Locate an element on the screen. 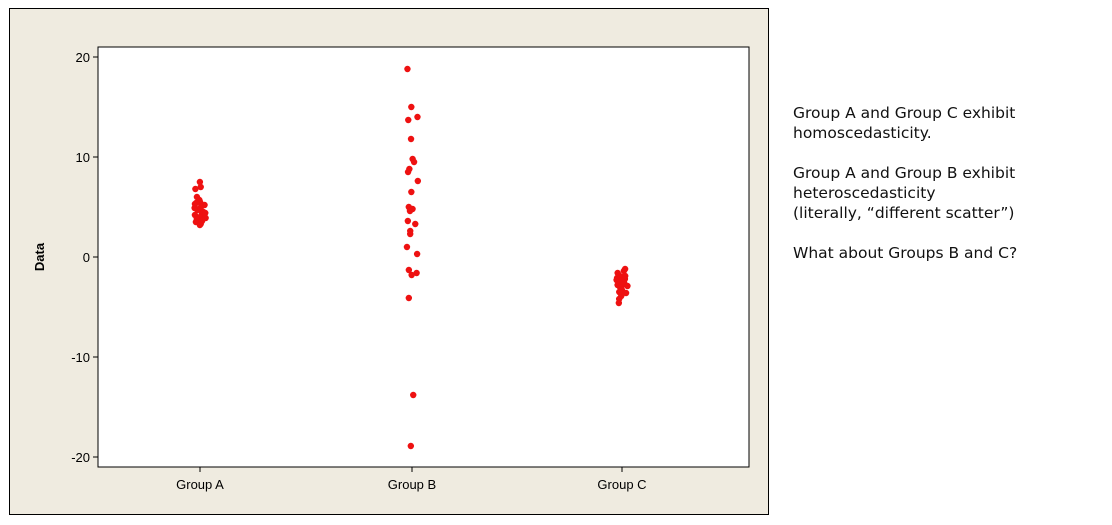 The width and height of the screenshot is (1112, 525). x-tick-label: Group C is located at coordinates (621, 484).